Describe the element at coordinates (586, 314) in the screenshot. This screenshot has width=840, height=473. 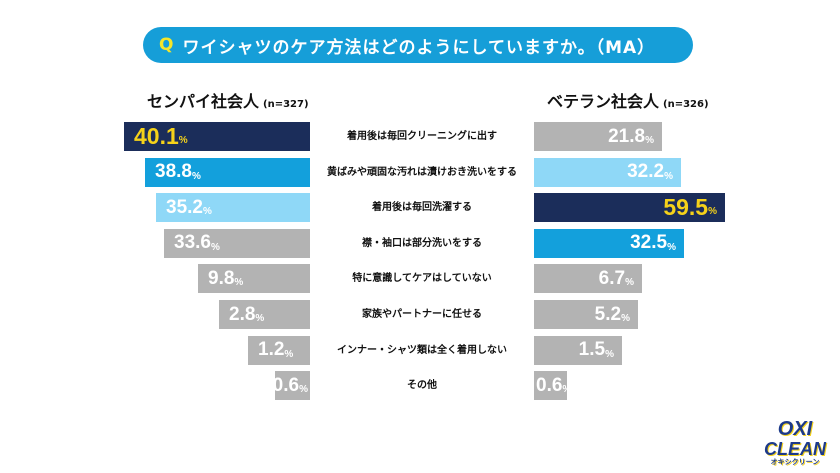
I see `right-bar: 5.2%` at that location.